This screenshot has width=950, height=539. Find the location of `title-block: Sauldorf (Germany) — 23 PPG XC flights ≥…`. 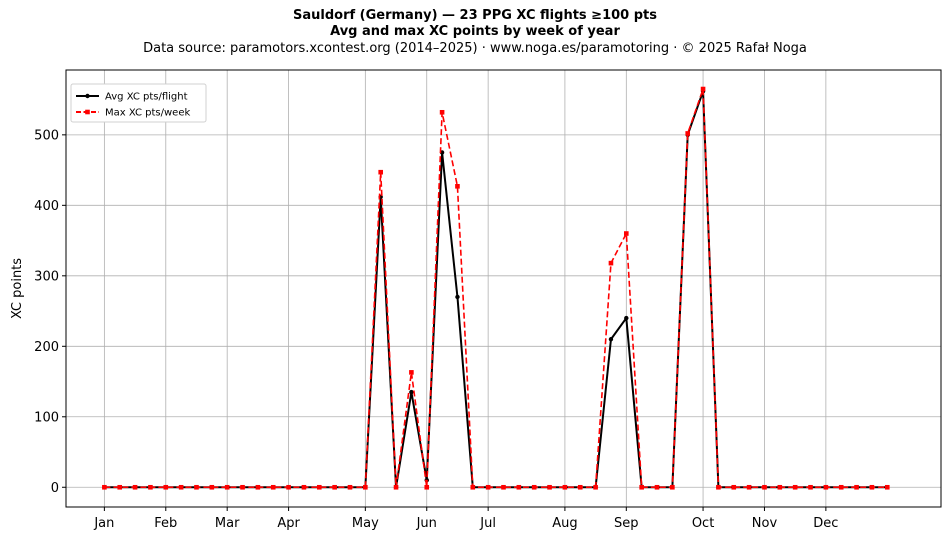

title-block: Sauldorf (Germany) — 23 PPG XC flights ≥… is located at coordinates (475, 33).